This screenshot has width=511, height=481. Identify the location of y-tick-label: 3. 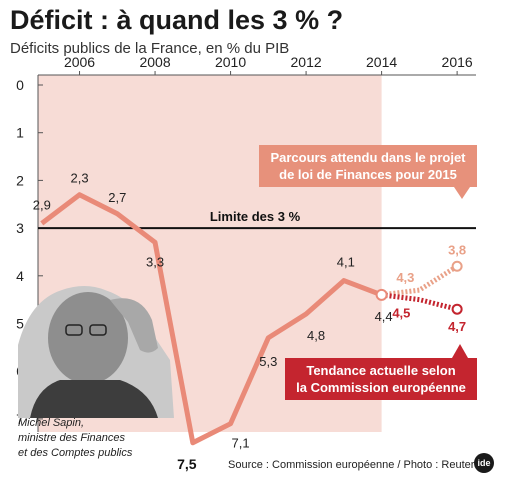
(20, 228).